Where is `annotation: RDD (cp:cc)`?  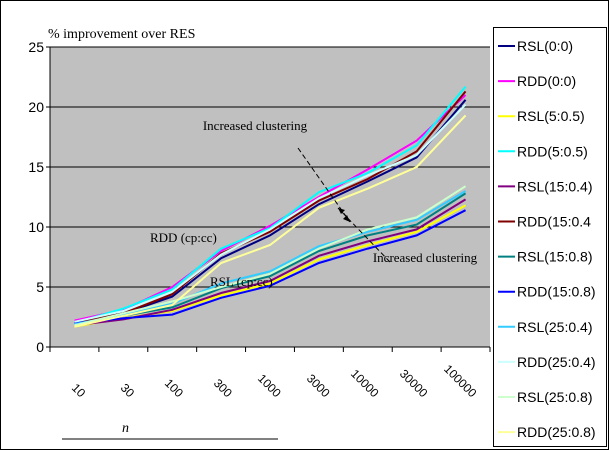
annotation: RDD (cp:cc) is located at coordinates (183, 237).